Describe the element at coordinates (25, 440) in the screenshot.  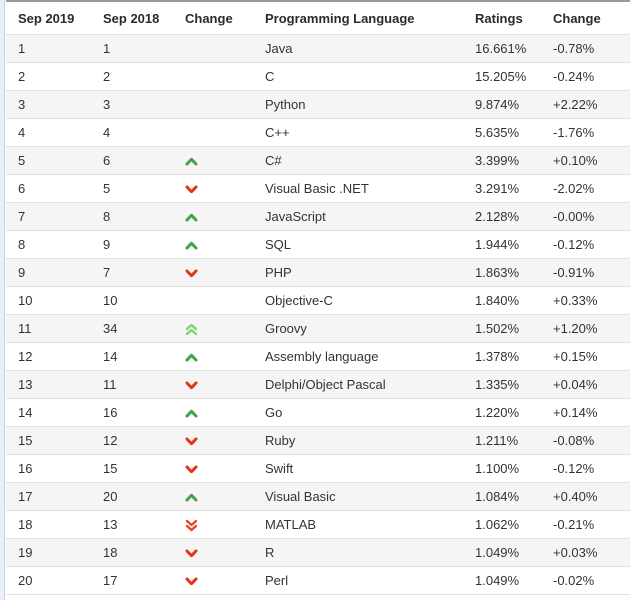
I see `rank-2019-cell: 15` at that location.